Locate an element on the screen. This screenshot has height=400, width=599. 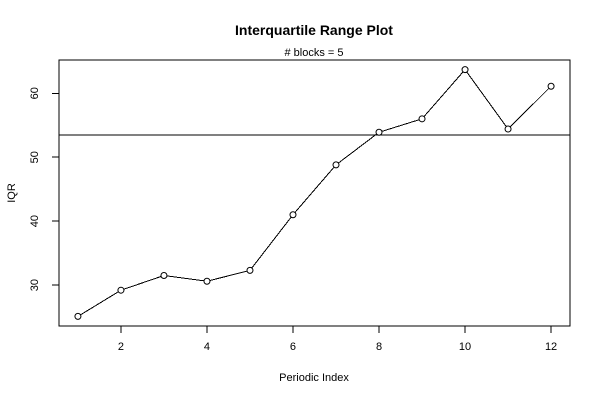
y-tick-label: 60 is located at coordinates (35, 93).